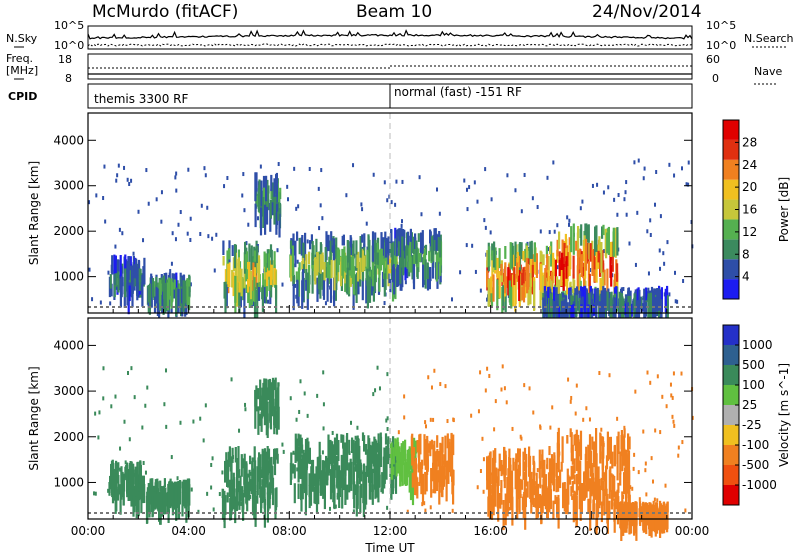 Image resolution: width=800 pixels, height=554 pixels. Describe the element at coordinates (68, 437) in the screenshot. I see `y-tick-label: 2000` at that location.